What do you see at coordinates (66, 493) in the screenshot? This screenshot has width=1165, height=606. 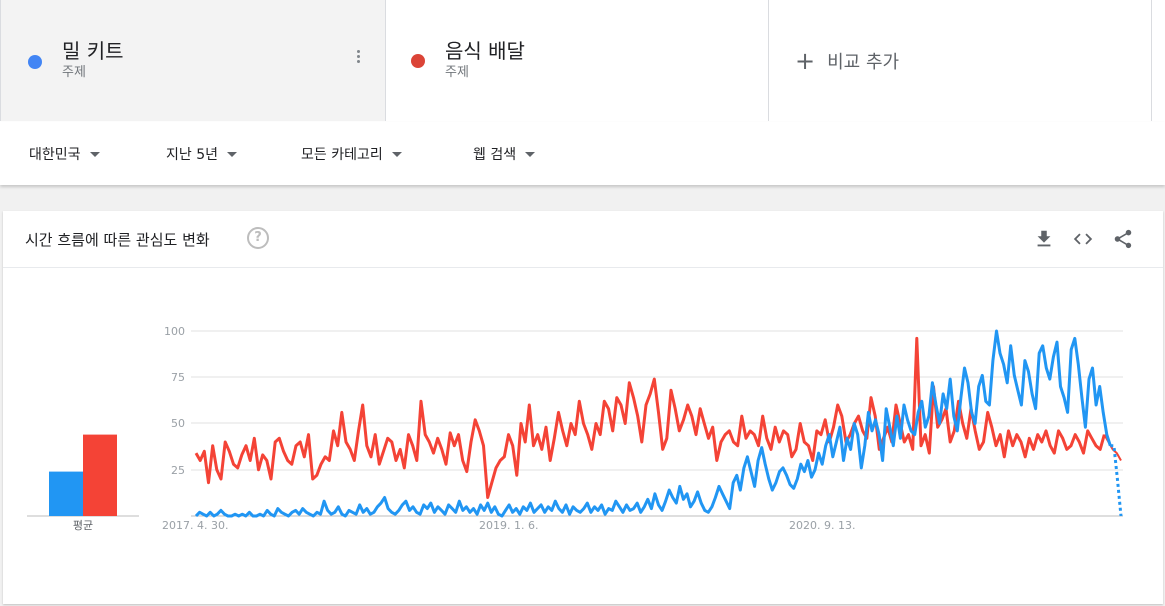 I see `average-bar-meal-kit` at bounding box center [66, 493].